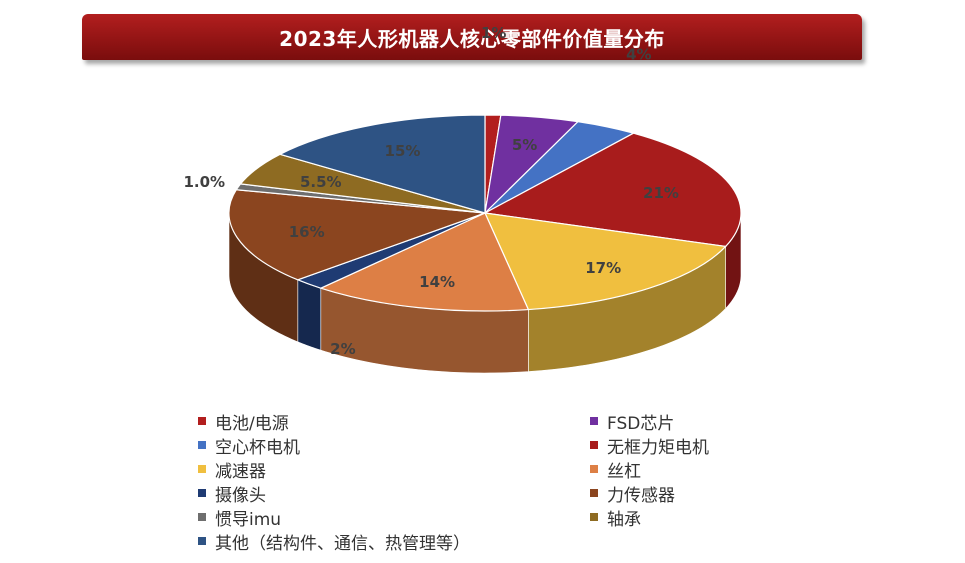  I want to click on legend-label-5: 丝杠, so click(624, 471).